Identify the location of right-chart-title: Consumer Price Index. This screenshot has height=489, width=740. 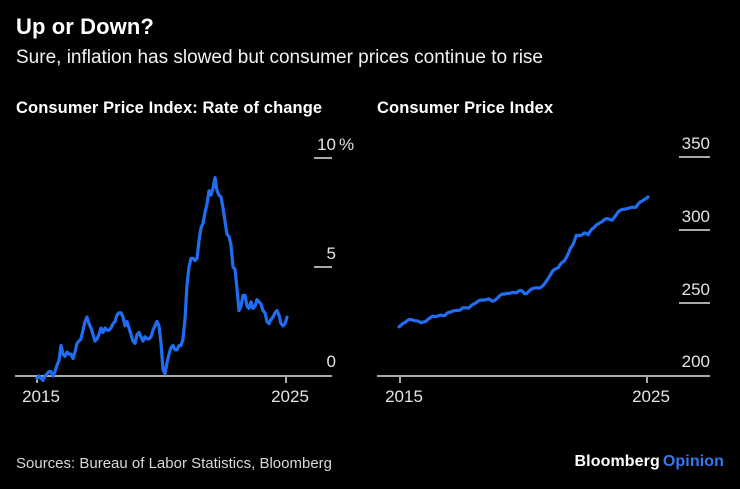
(465, 108).